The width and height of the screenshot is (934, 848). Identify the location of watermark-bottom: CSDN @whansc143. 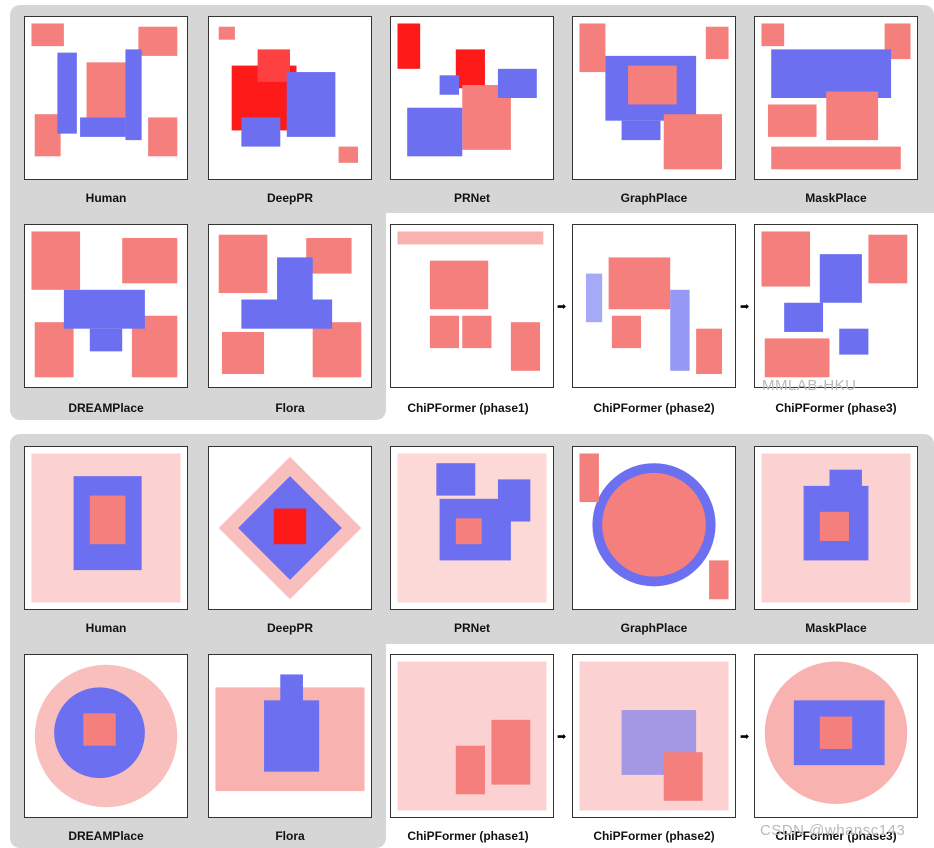
(833, 830).